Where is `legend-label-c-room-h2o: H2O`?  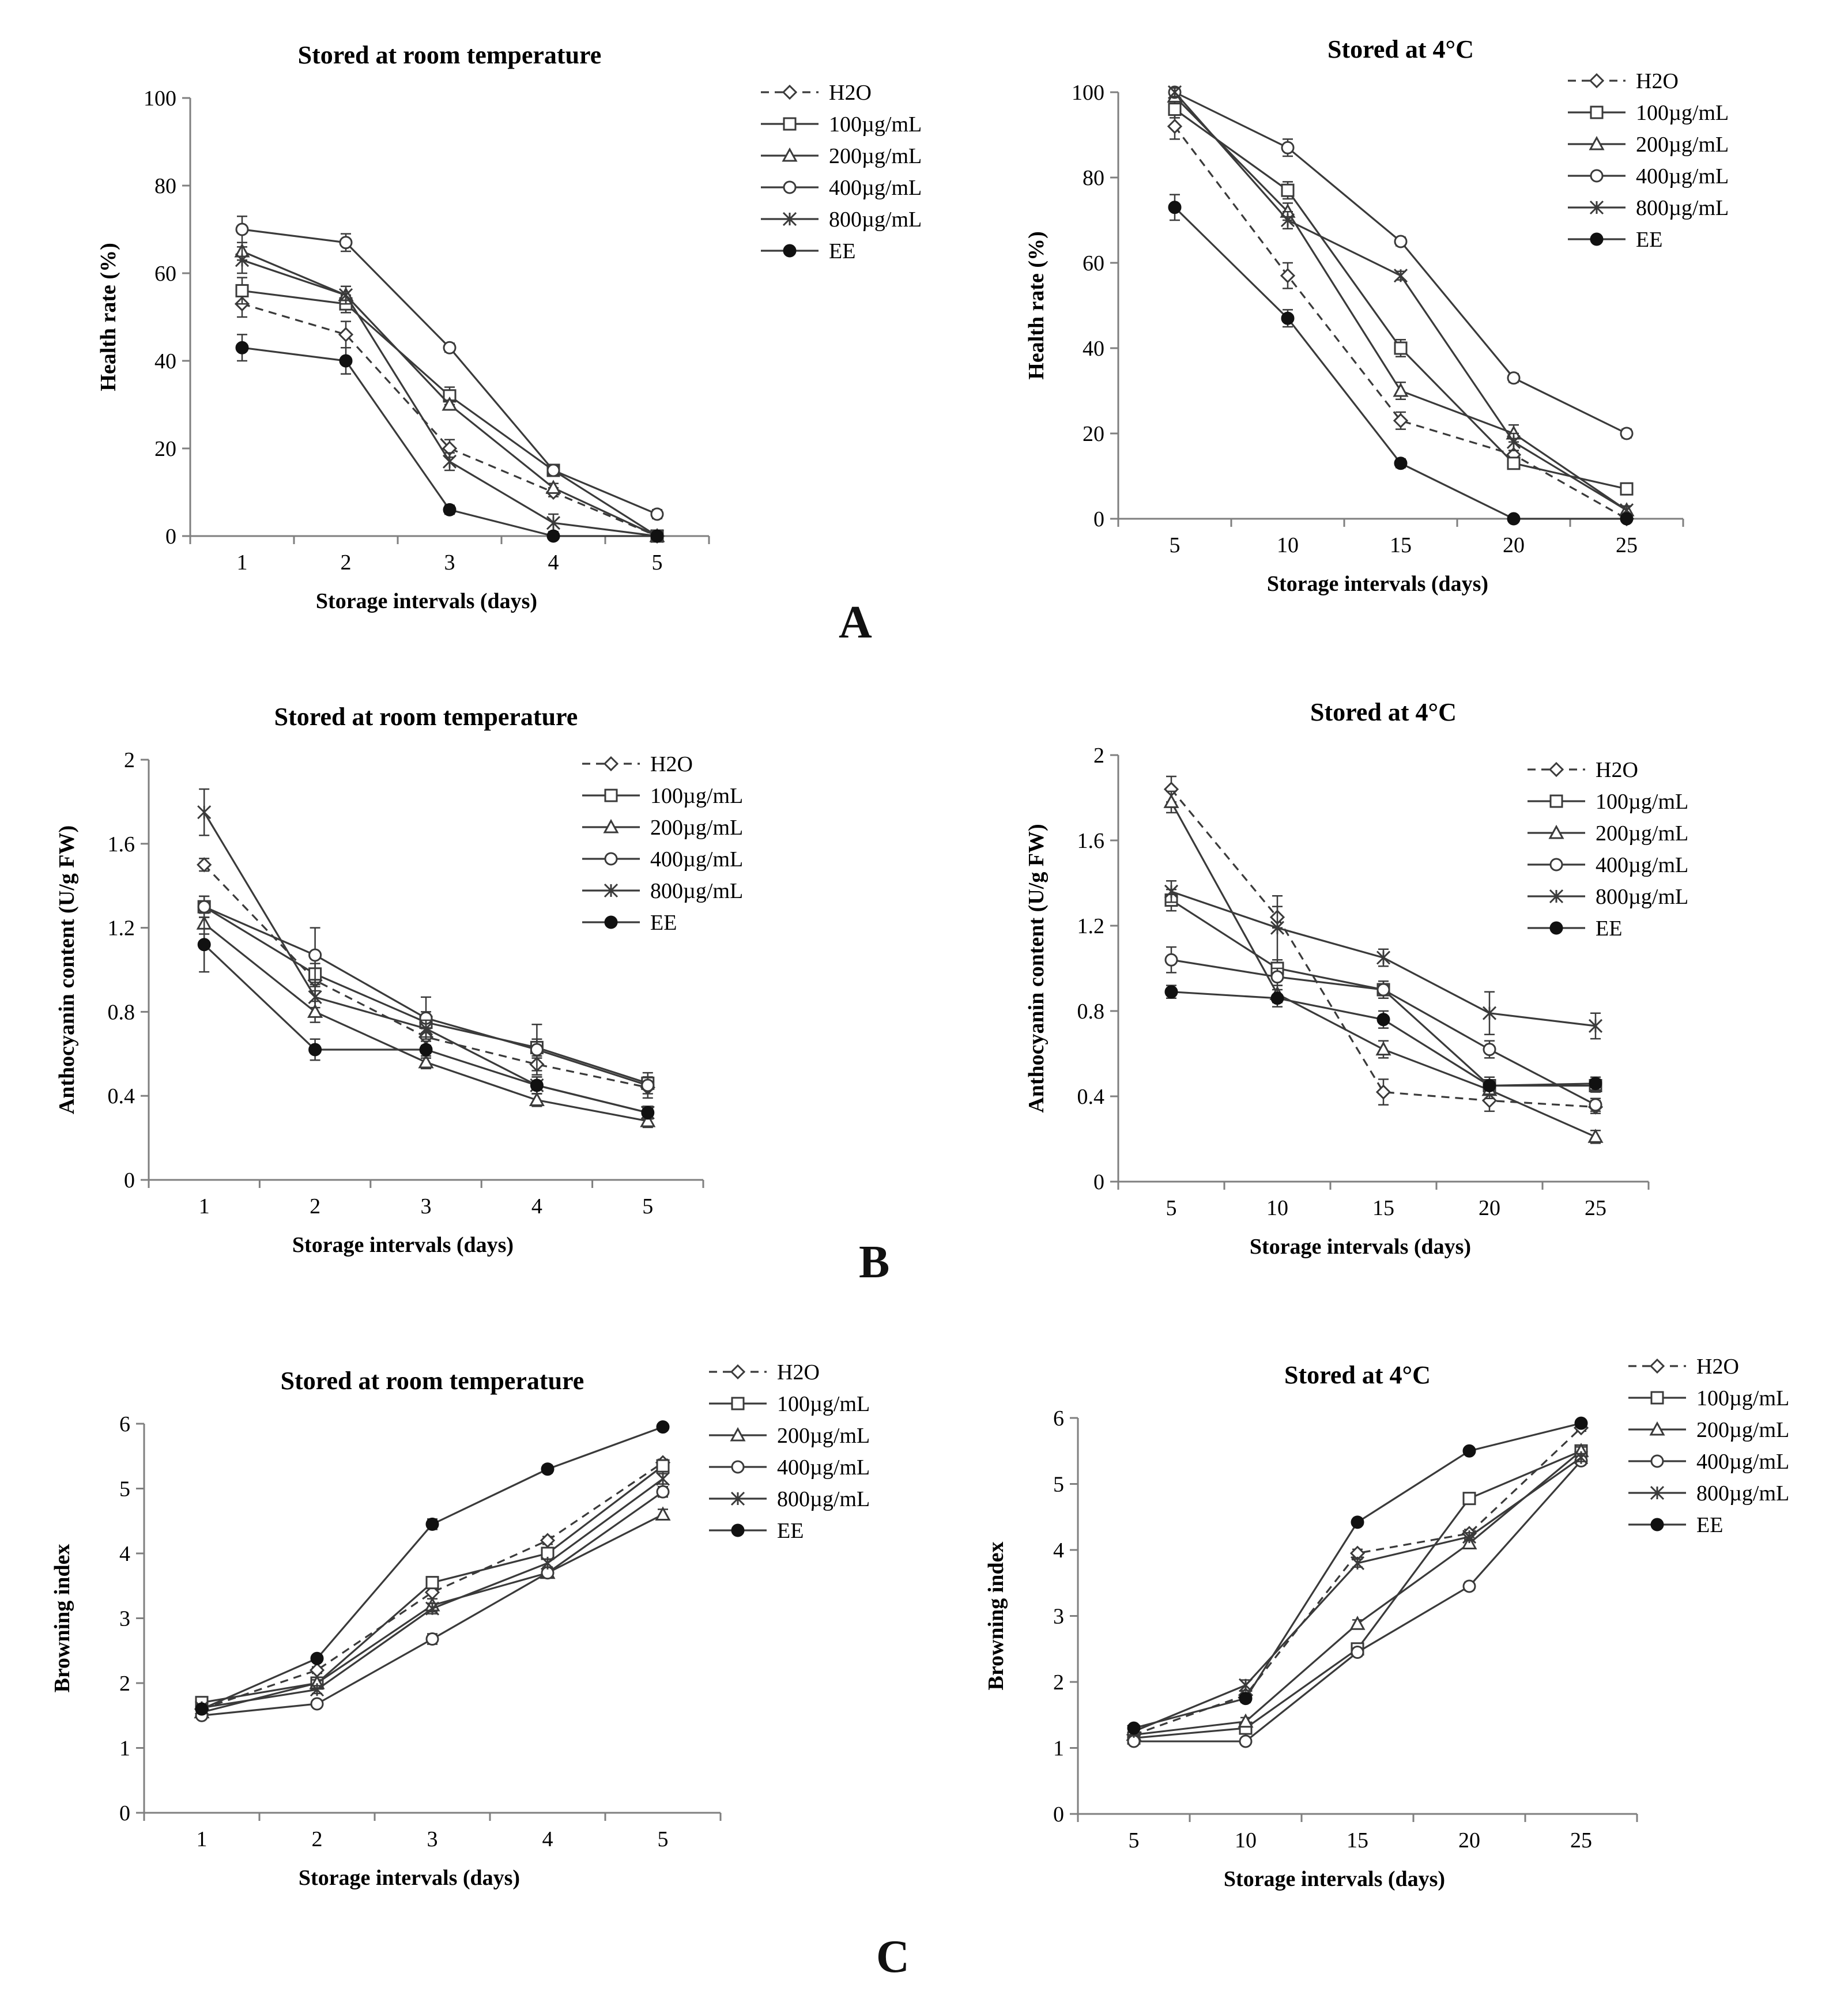 legend-label-c-room-h2o: H2O is located at coordinates (799, 1372).